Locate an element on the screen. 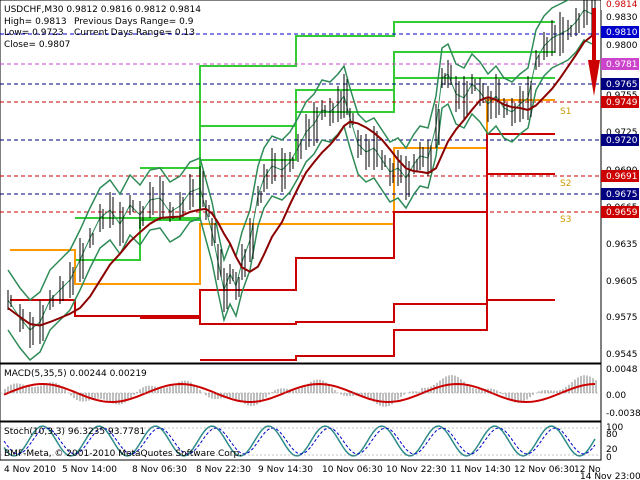 Image resolution: width=640 pixels, height=480 pixels. stoch-tick: 0 is located at coordinates (609, 458).